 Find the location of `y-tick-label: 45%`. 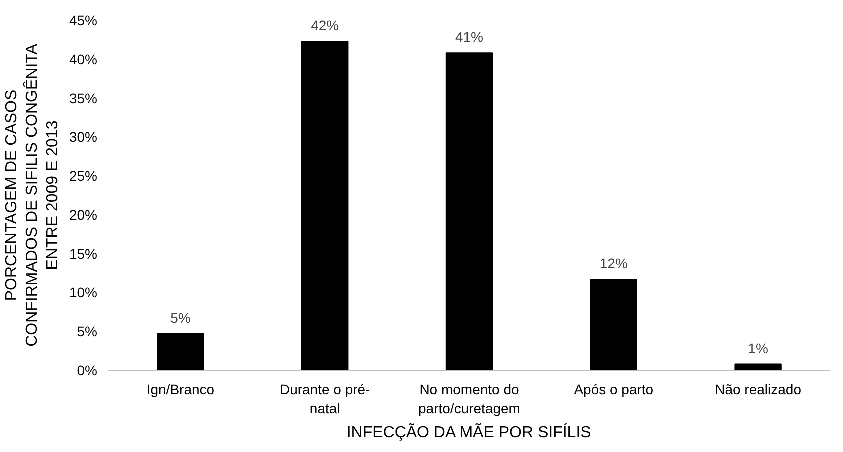

y-tick-label: 45% is located at coordinates (83, 20).